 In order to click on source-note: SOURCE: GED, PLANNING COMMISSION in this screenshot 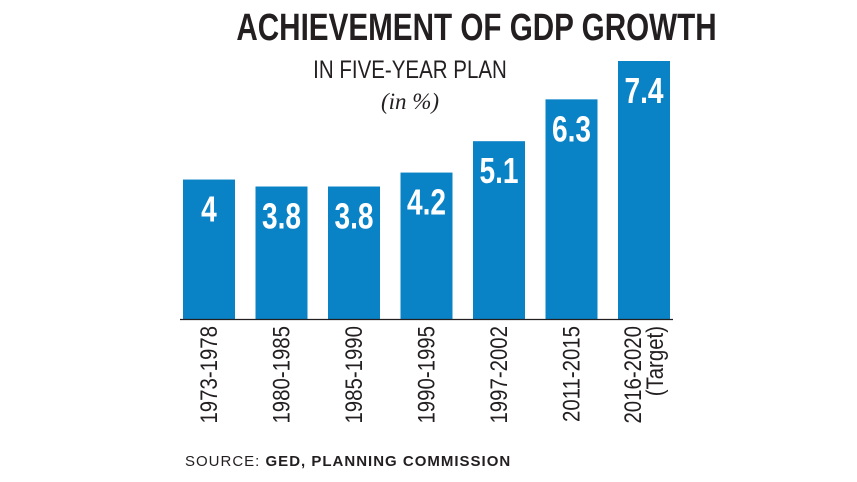, I will do `click(348, 461)`.